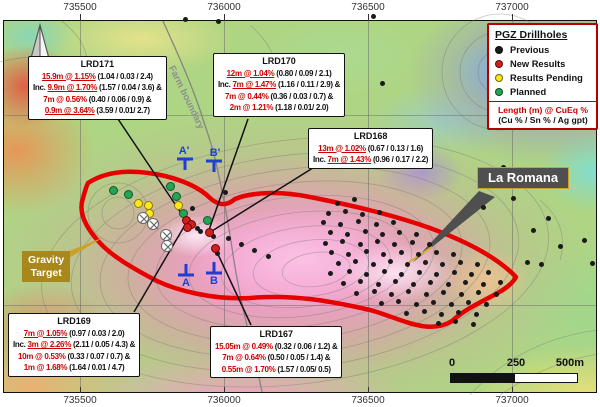  I want to click on callout-intercept-line: Inc. 3m @ 2.26% (2.11 / 0.05 / 4.3) &, so click(74, 344).